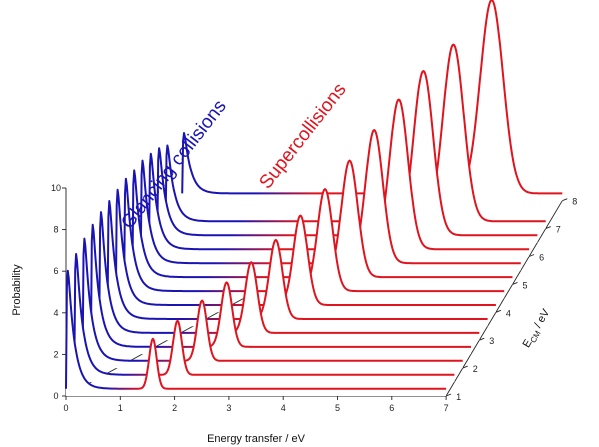 Image resolution: width=599 pixels, height=447 pixels. What do you see at coordinates (228, 408) in the screenshot?
I see `x-tick-label: 3` at bounding box center [228, 408].